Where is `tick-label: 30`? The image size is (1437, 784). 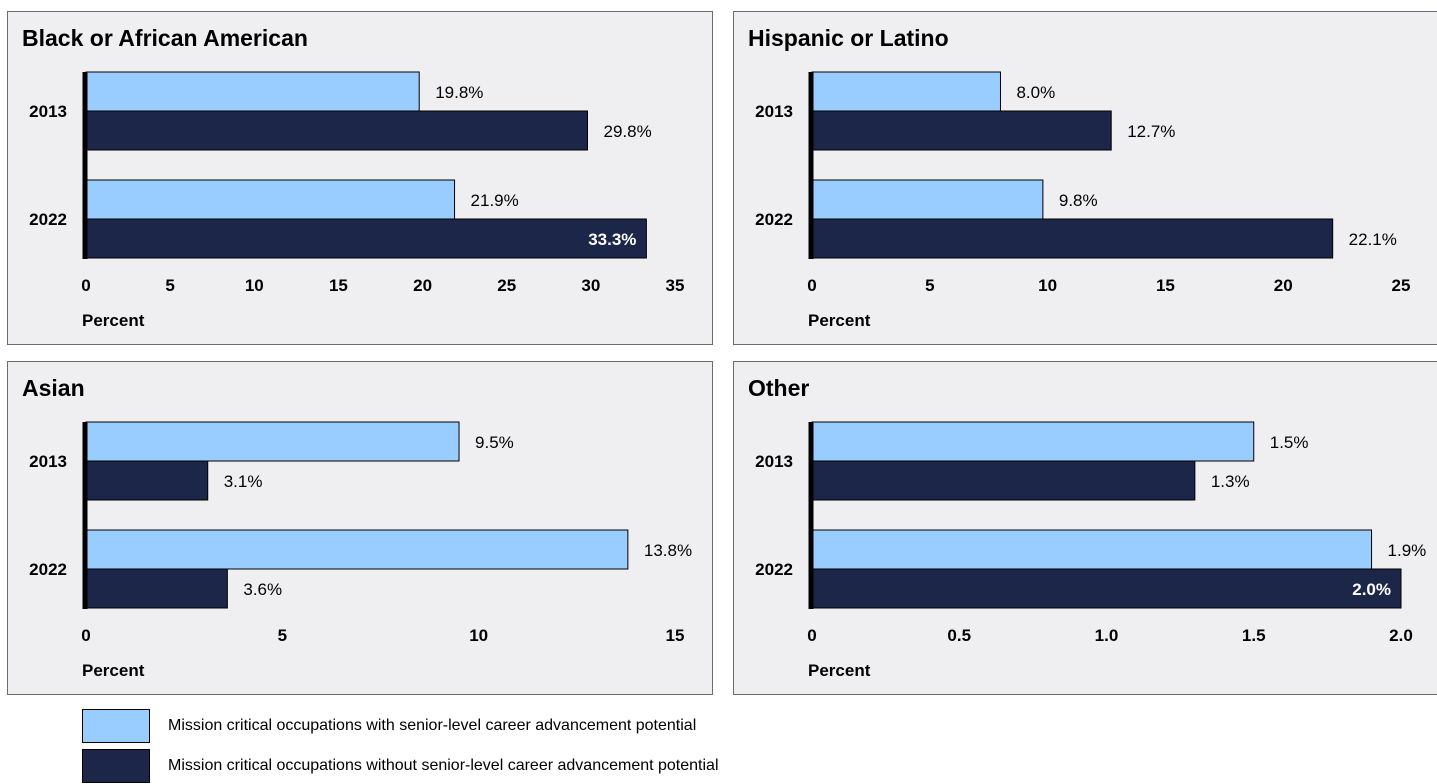 tick-label: 30 is located at coordinates (590, 285).